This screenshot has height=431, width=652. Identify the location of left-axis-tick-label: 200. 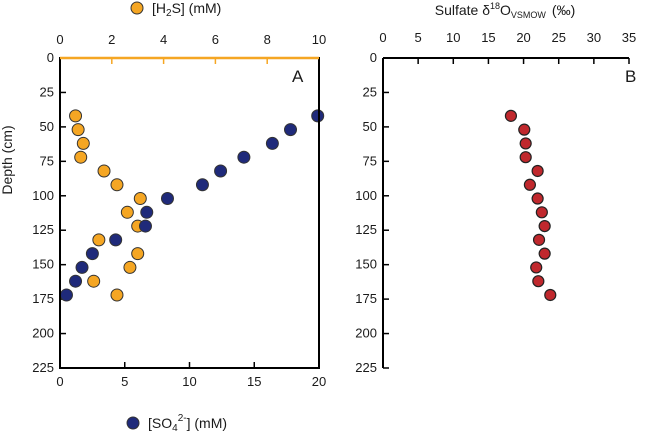
(43, 333).